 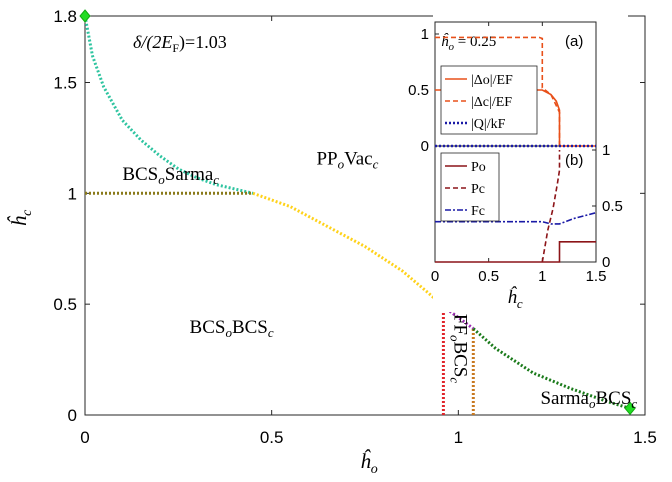 I want to click on inset-b-legend-entry: Fc, so click(x=478, y=211).